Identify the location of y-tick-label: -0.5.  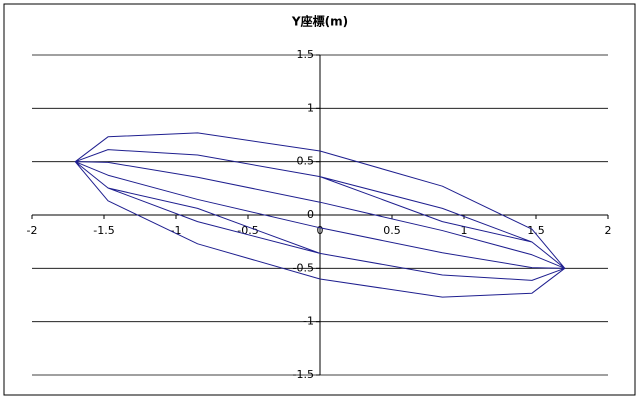
(303, 267).